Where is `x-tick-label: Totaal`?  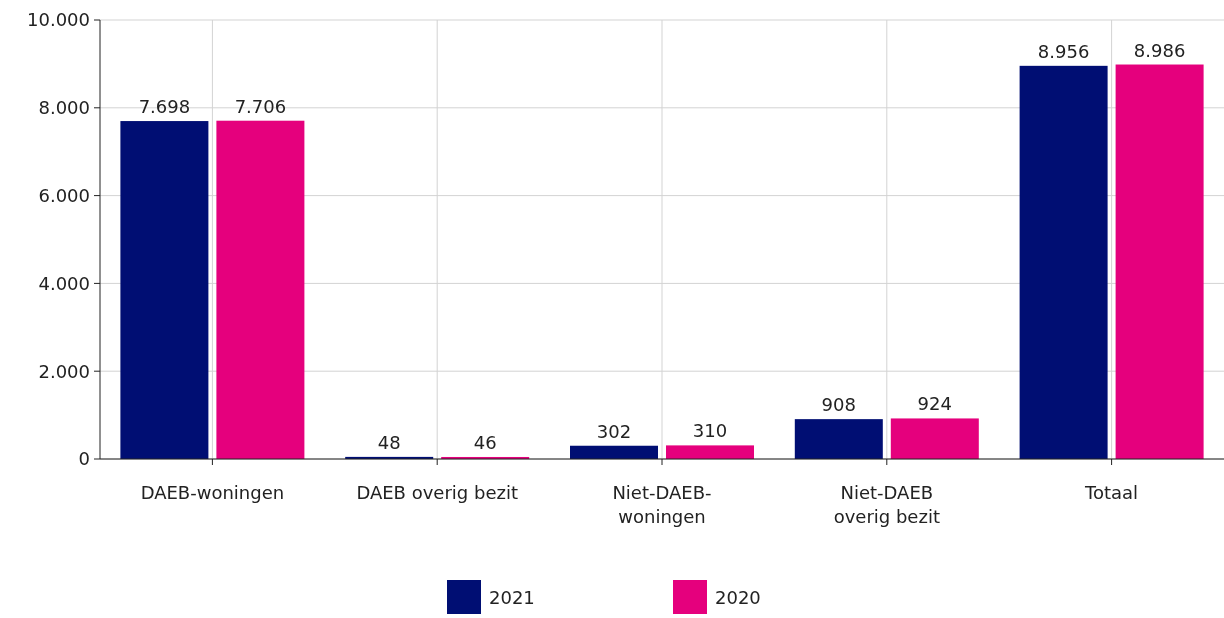 x-tick-label: Totaal is located at coordinates (1111, 492).